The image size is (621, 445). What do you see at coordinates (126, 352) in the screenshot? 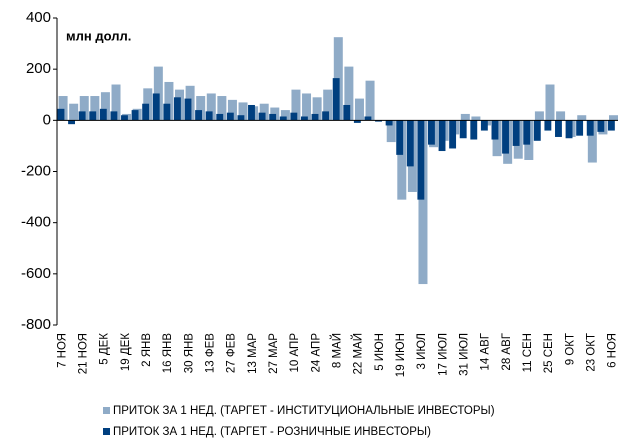
I see `x-tick-label: 19 ДЕК` at bounding box center [126, 352].